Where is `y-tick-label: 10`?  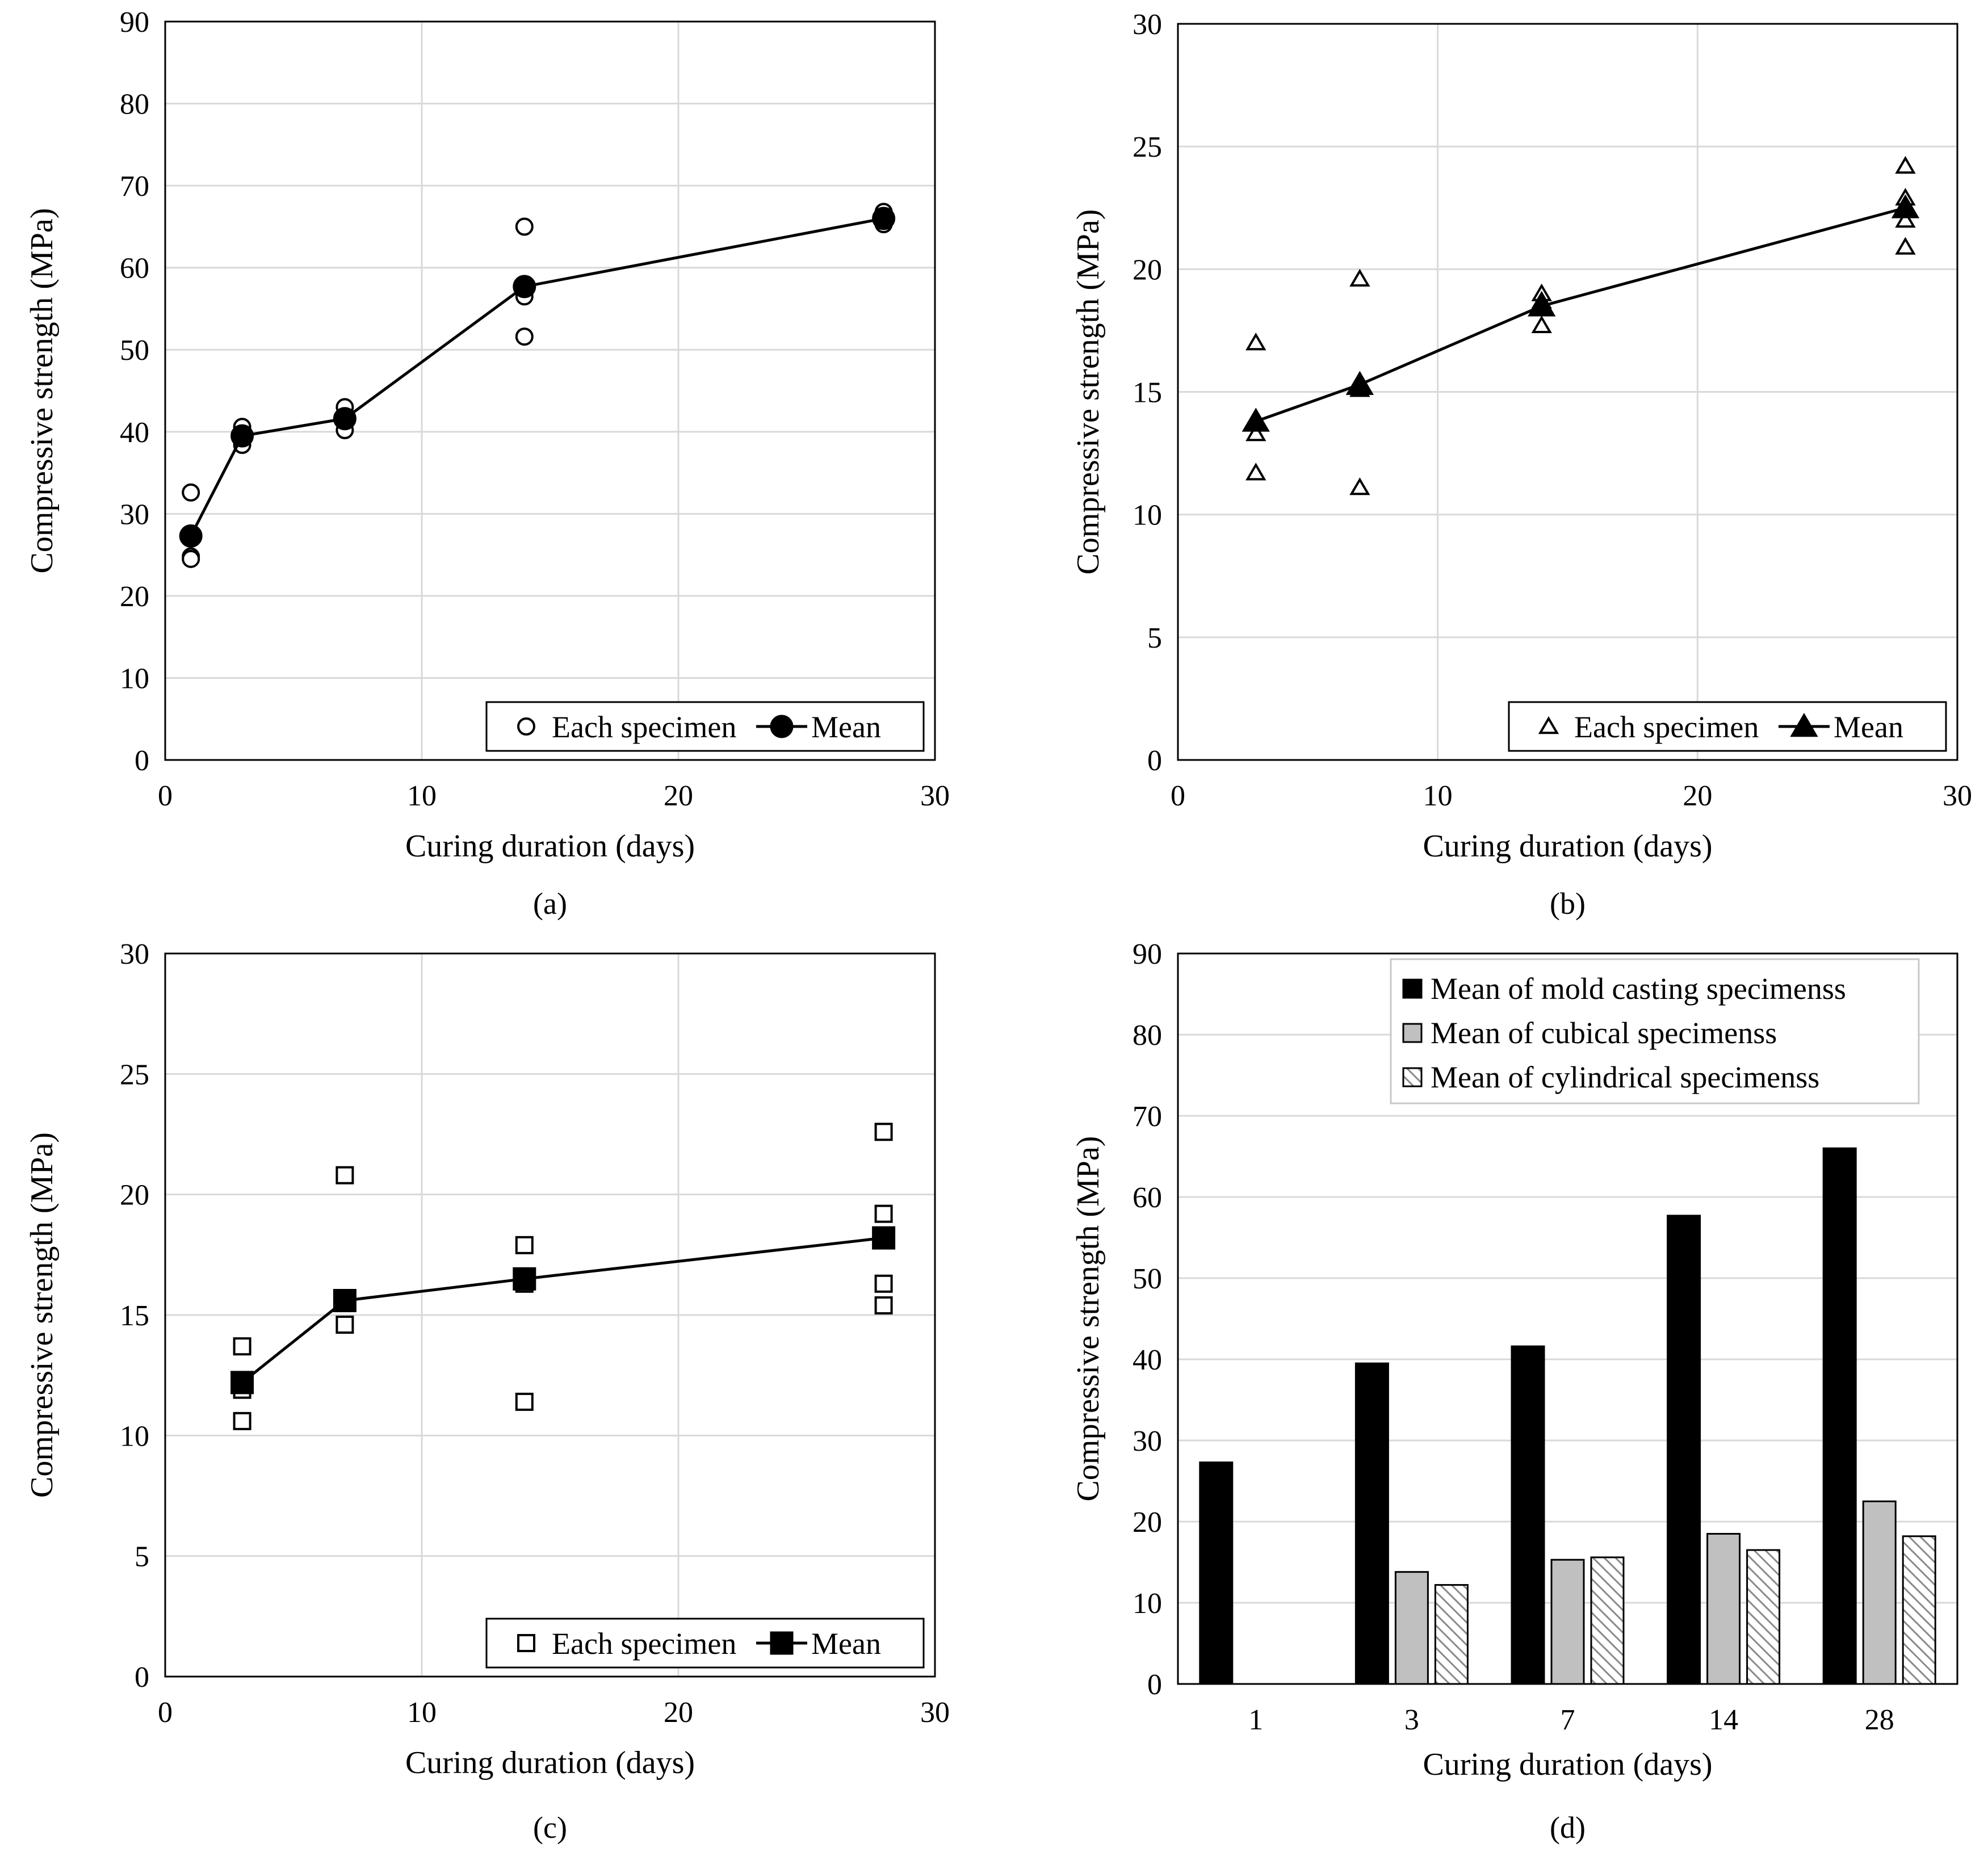 y-tick-label: 10 is located at coordinates (134, 1436).